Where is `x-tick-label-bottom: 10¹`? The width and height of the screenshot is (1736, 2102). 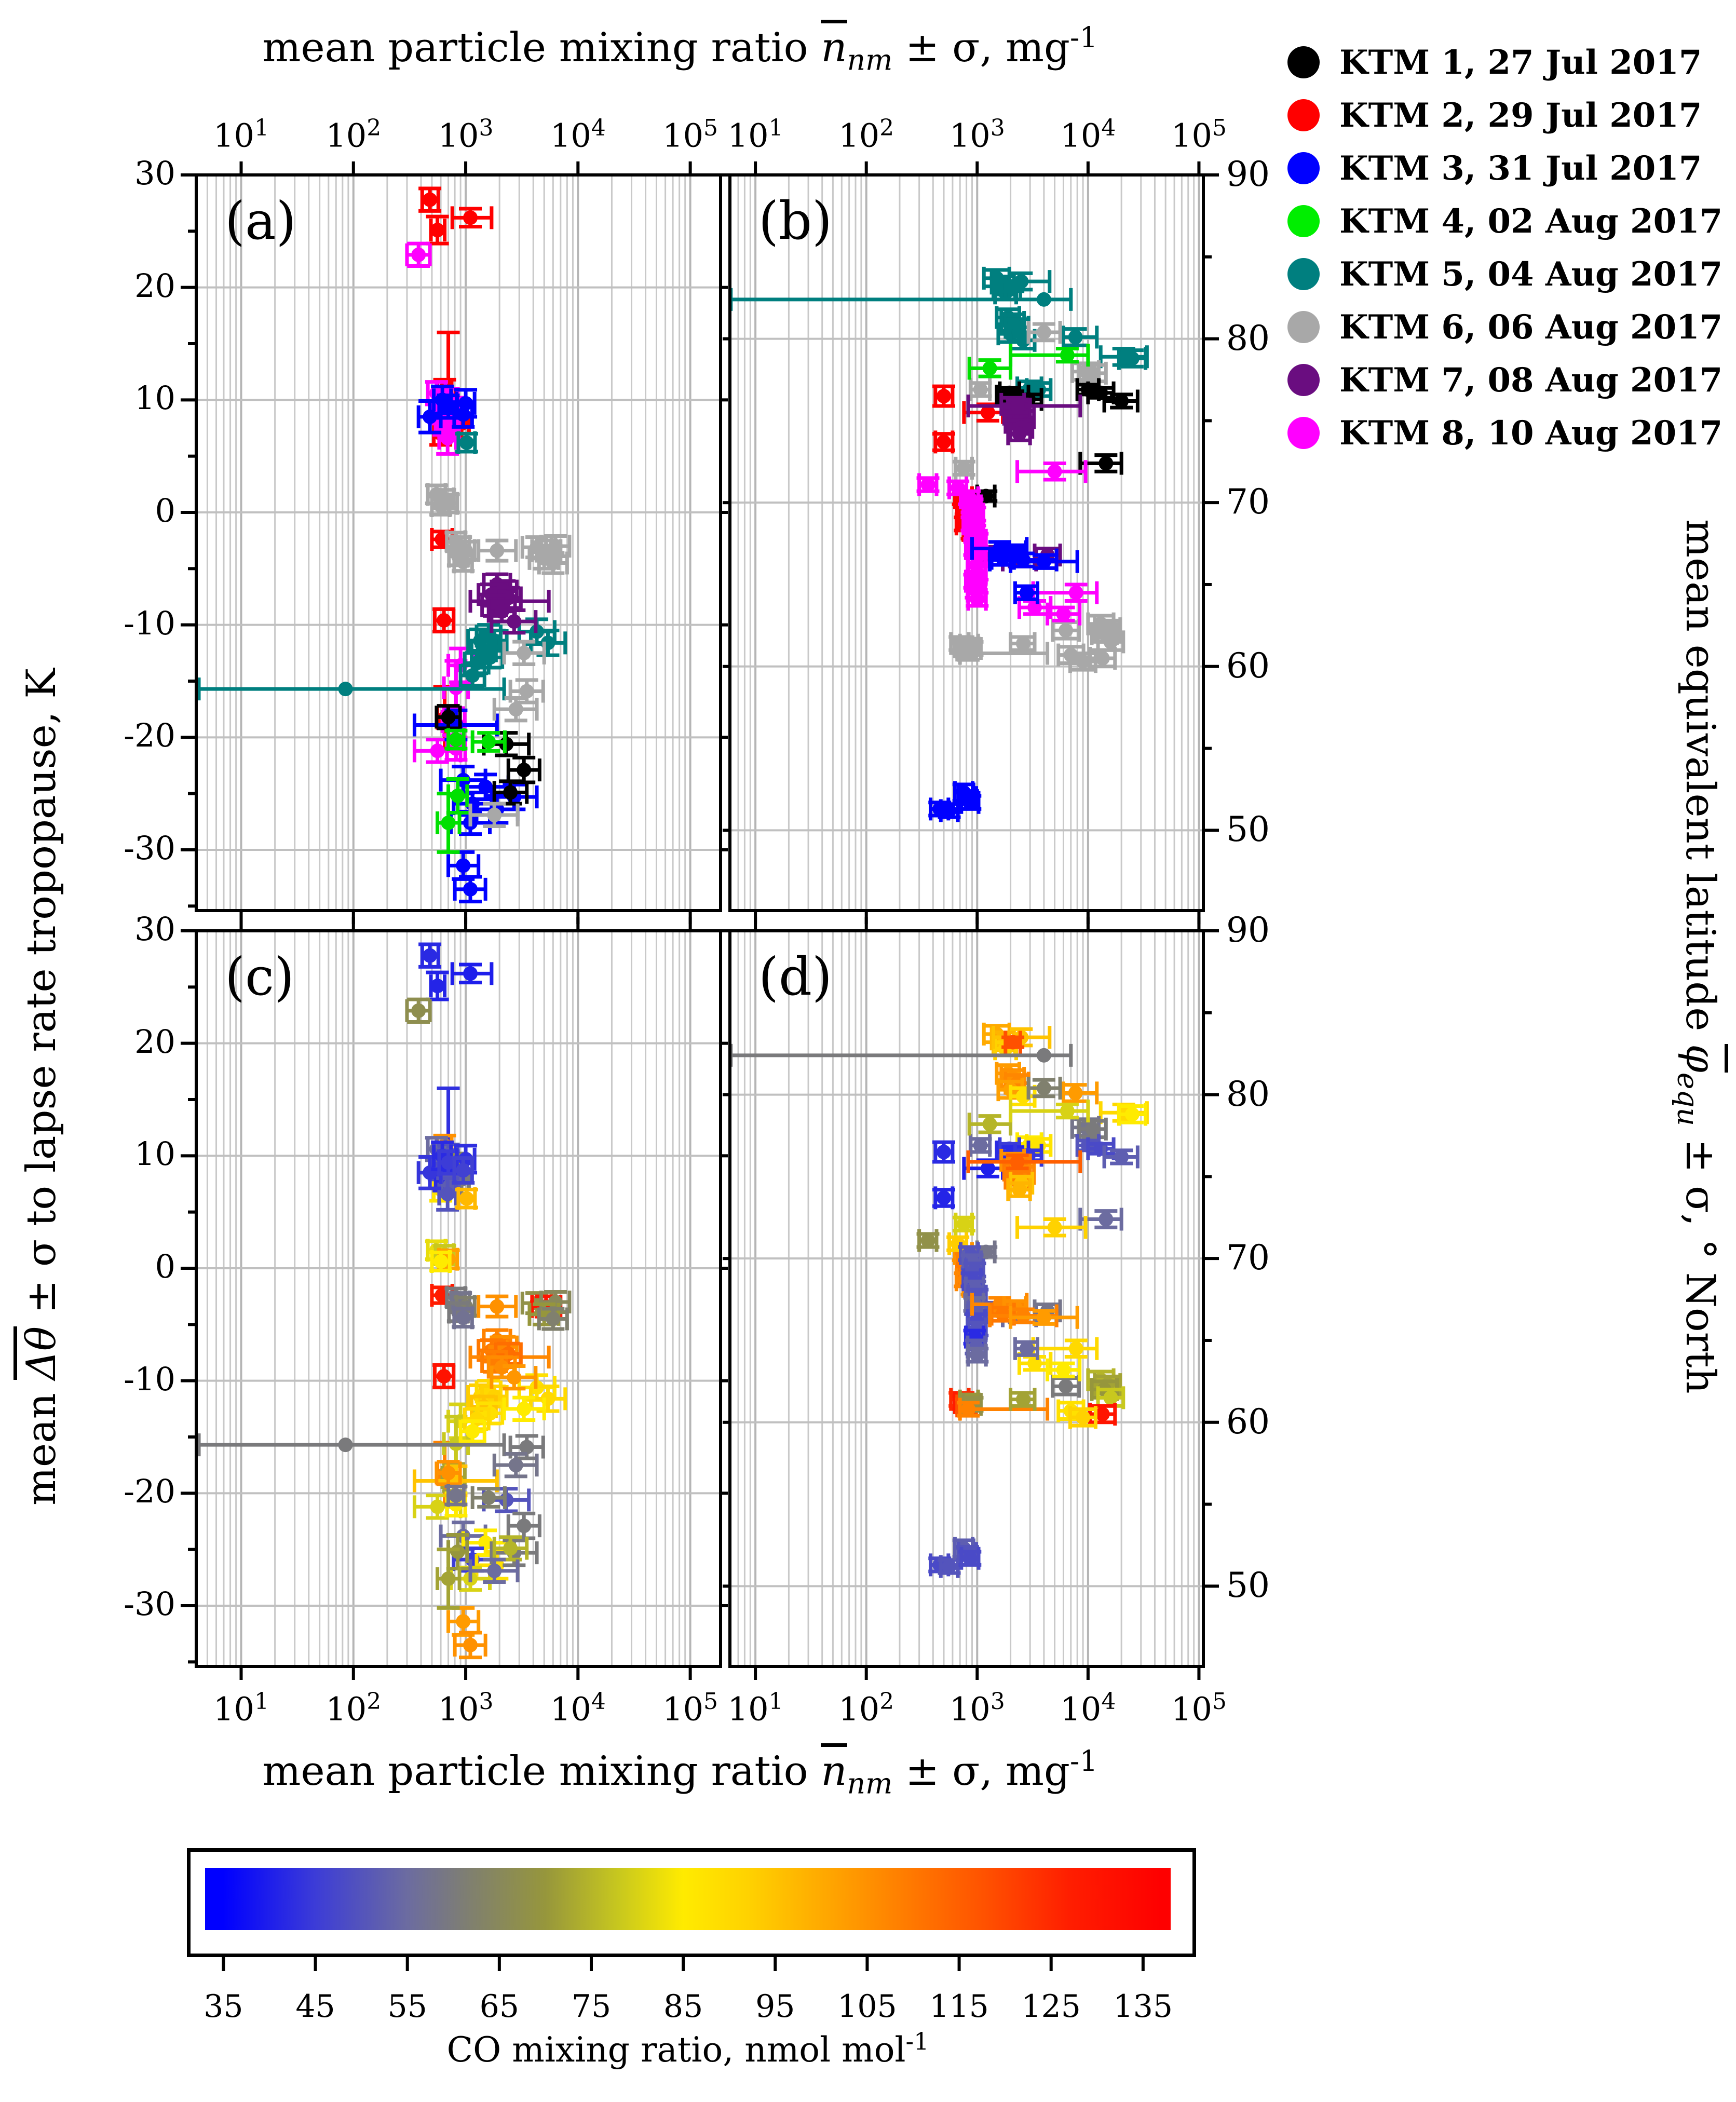
x-tick-label-bottom: 10¹ is located at coordinates (755, 1708).